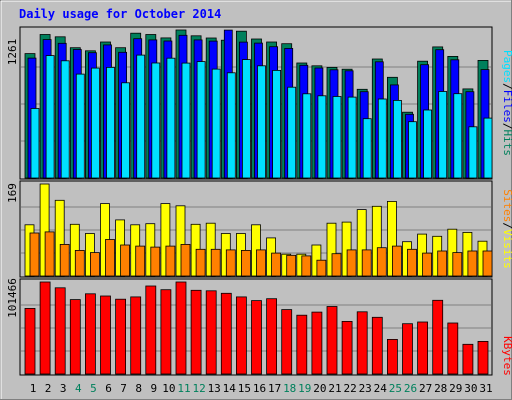 The image size is (512, 400). Describe the element at coordinates (506, 143) in the screenshot. I see `legend-entry: Hits` at that location.